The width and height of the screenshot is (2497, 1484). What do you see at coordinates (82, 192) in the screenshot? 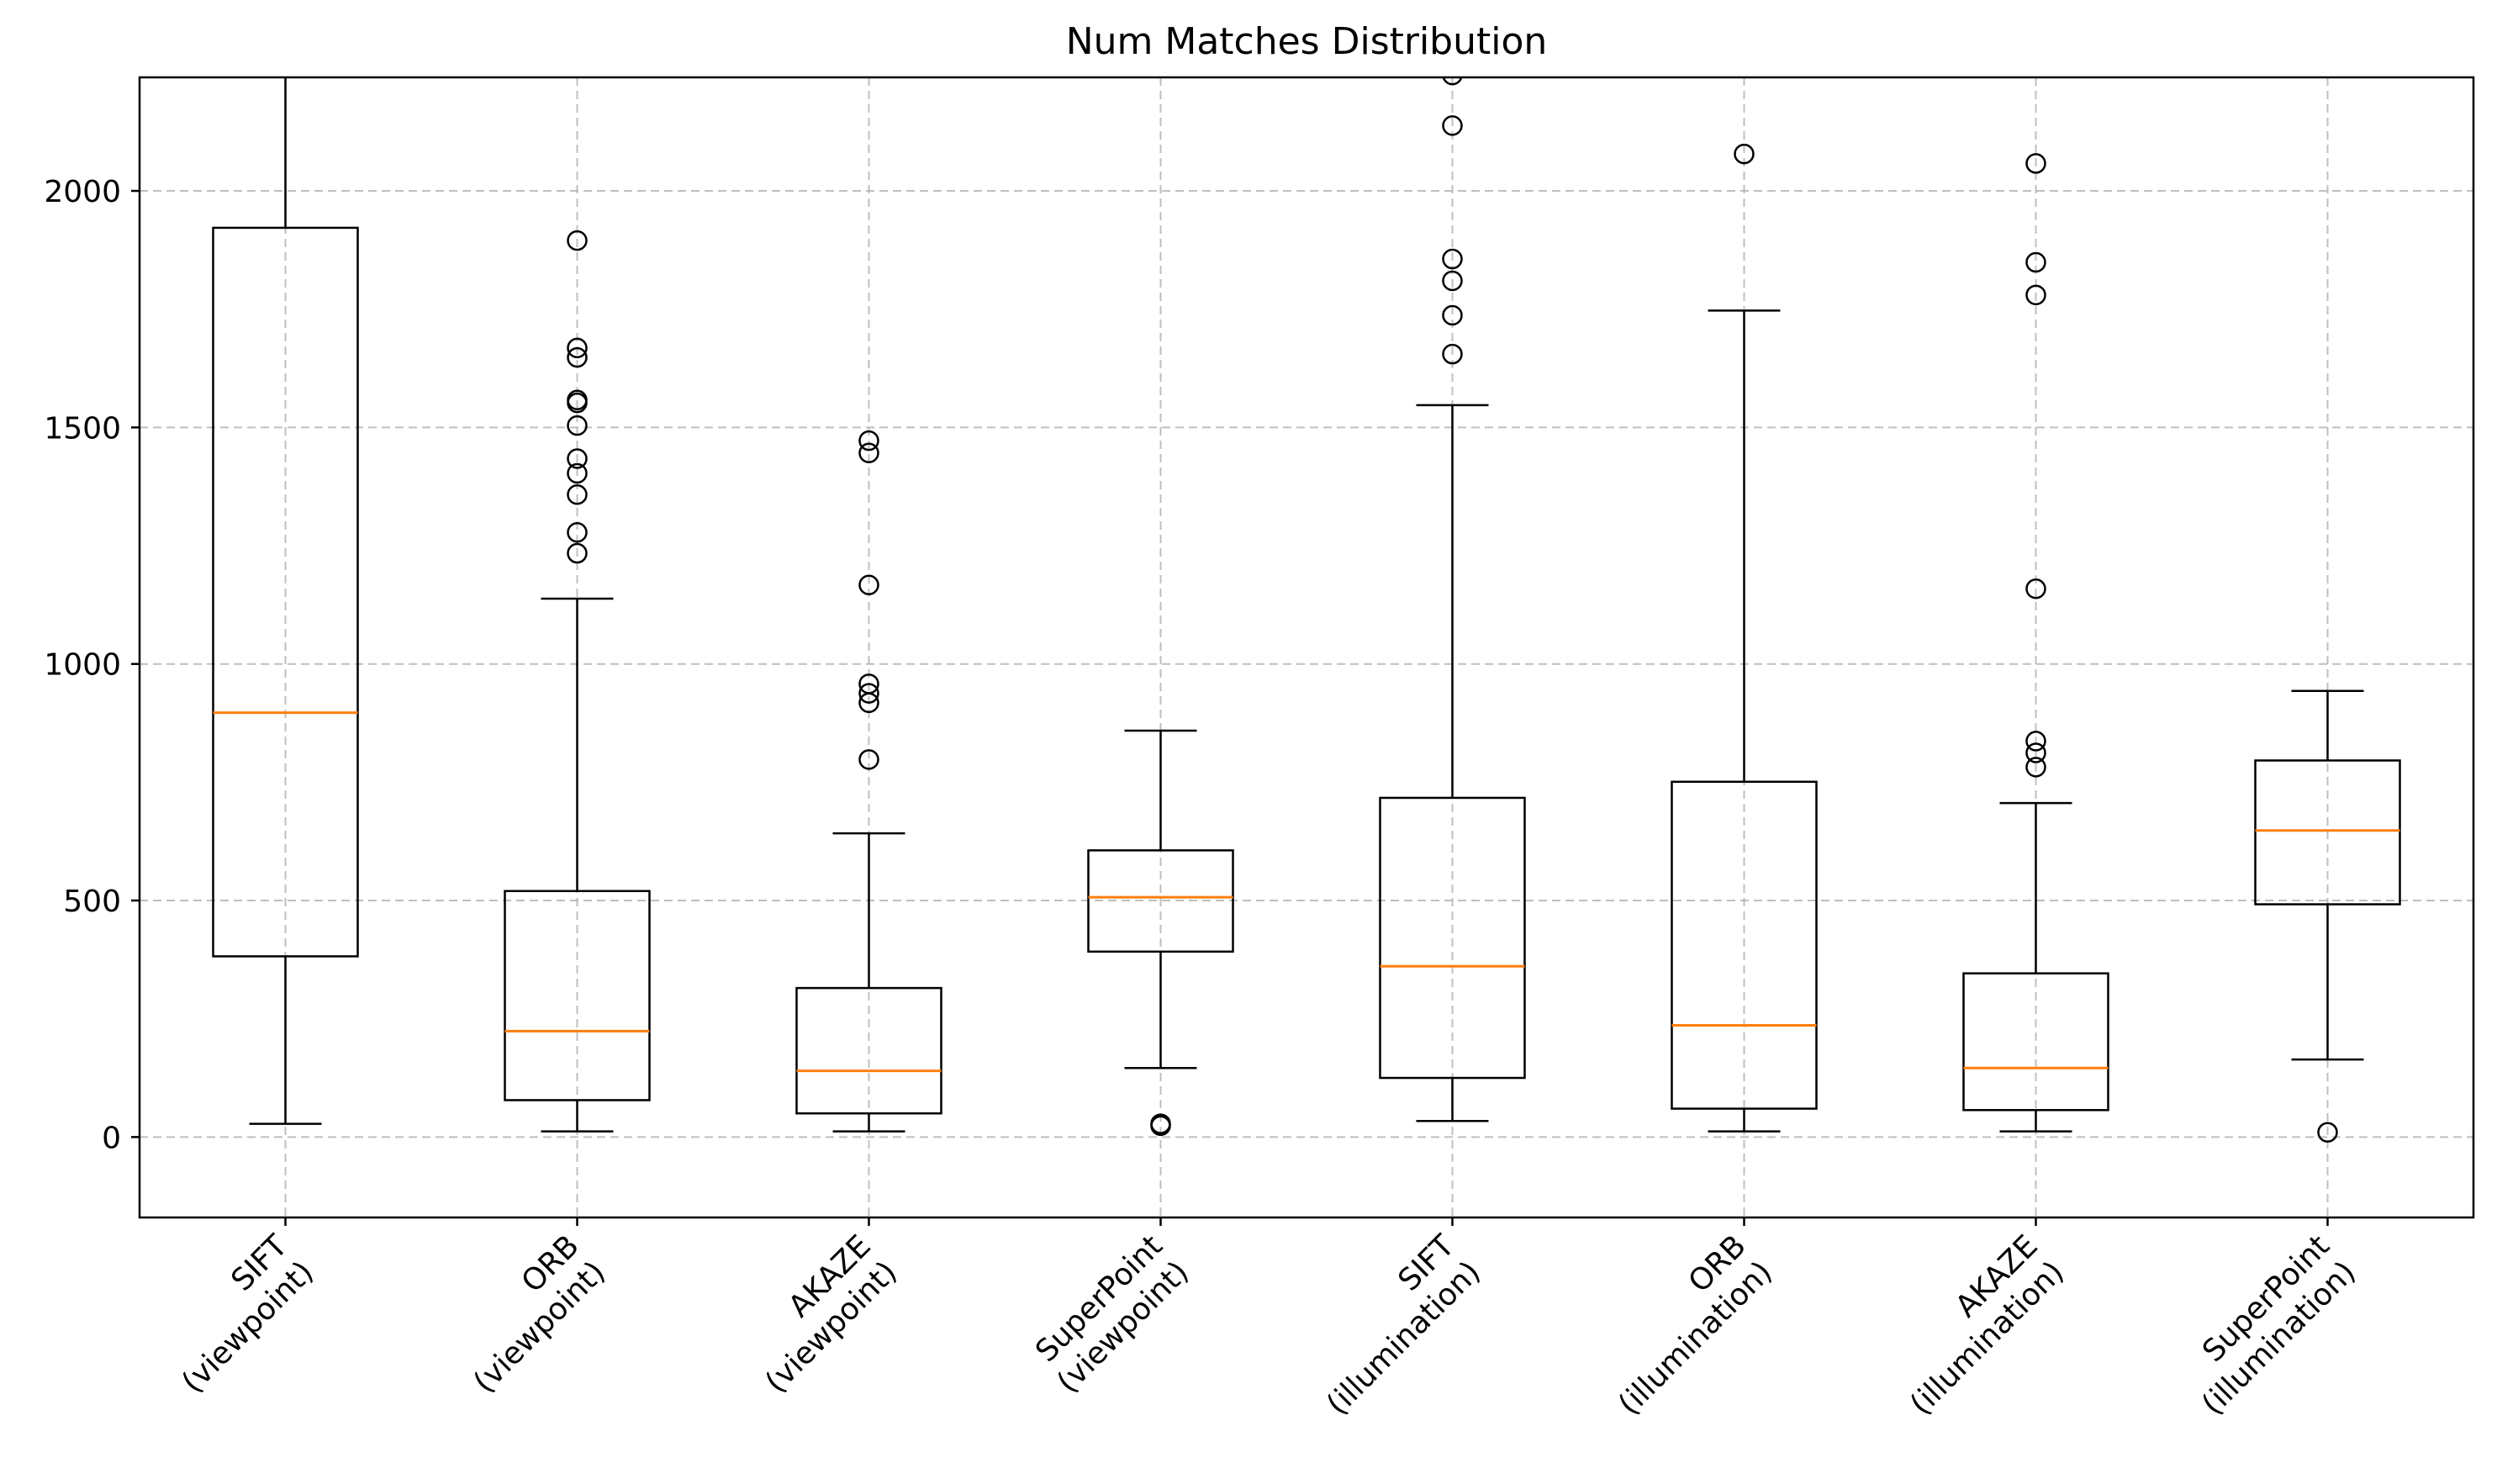
I see `y-tick-label: 2000` at bounding box center [82, 192].